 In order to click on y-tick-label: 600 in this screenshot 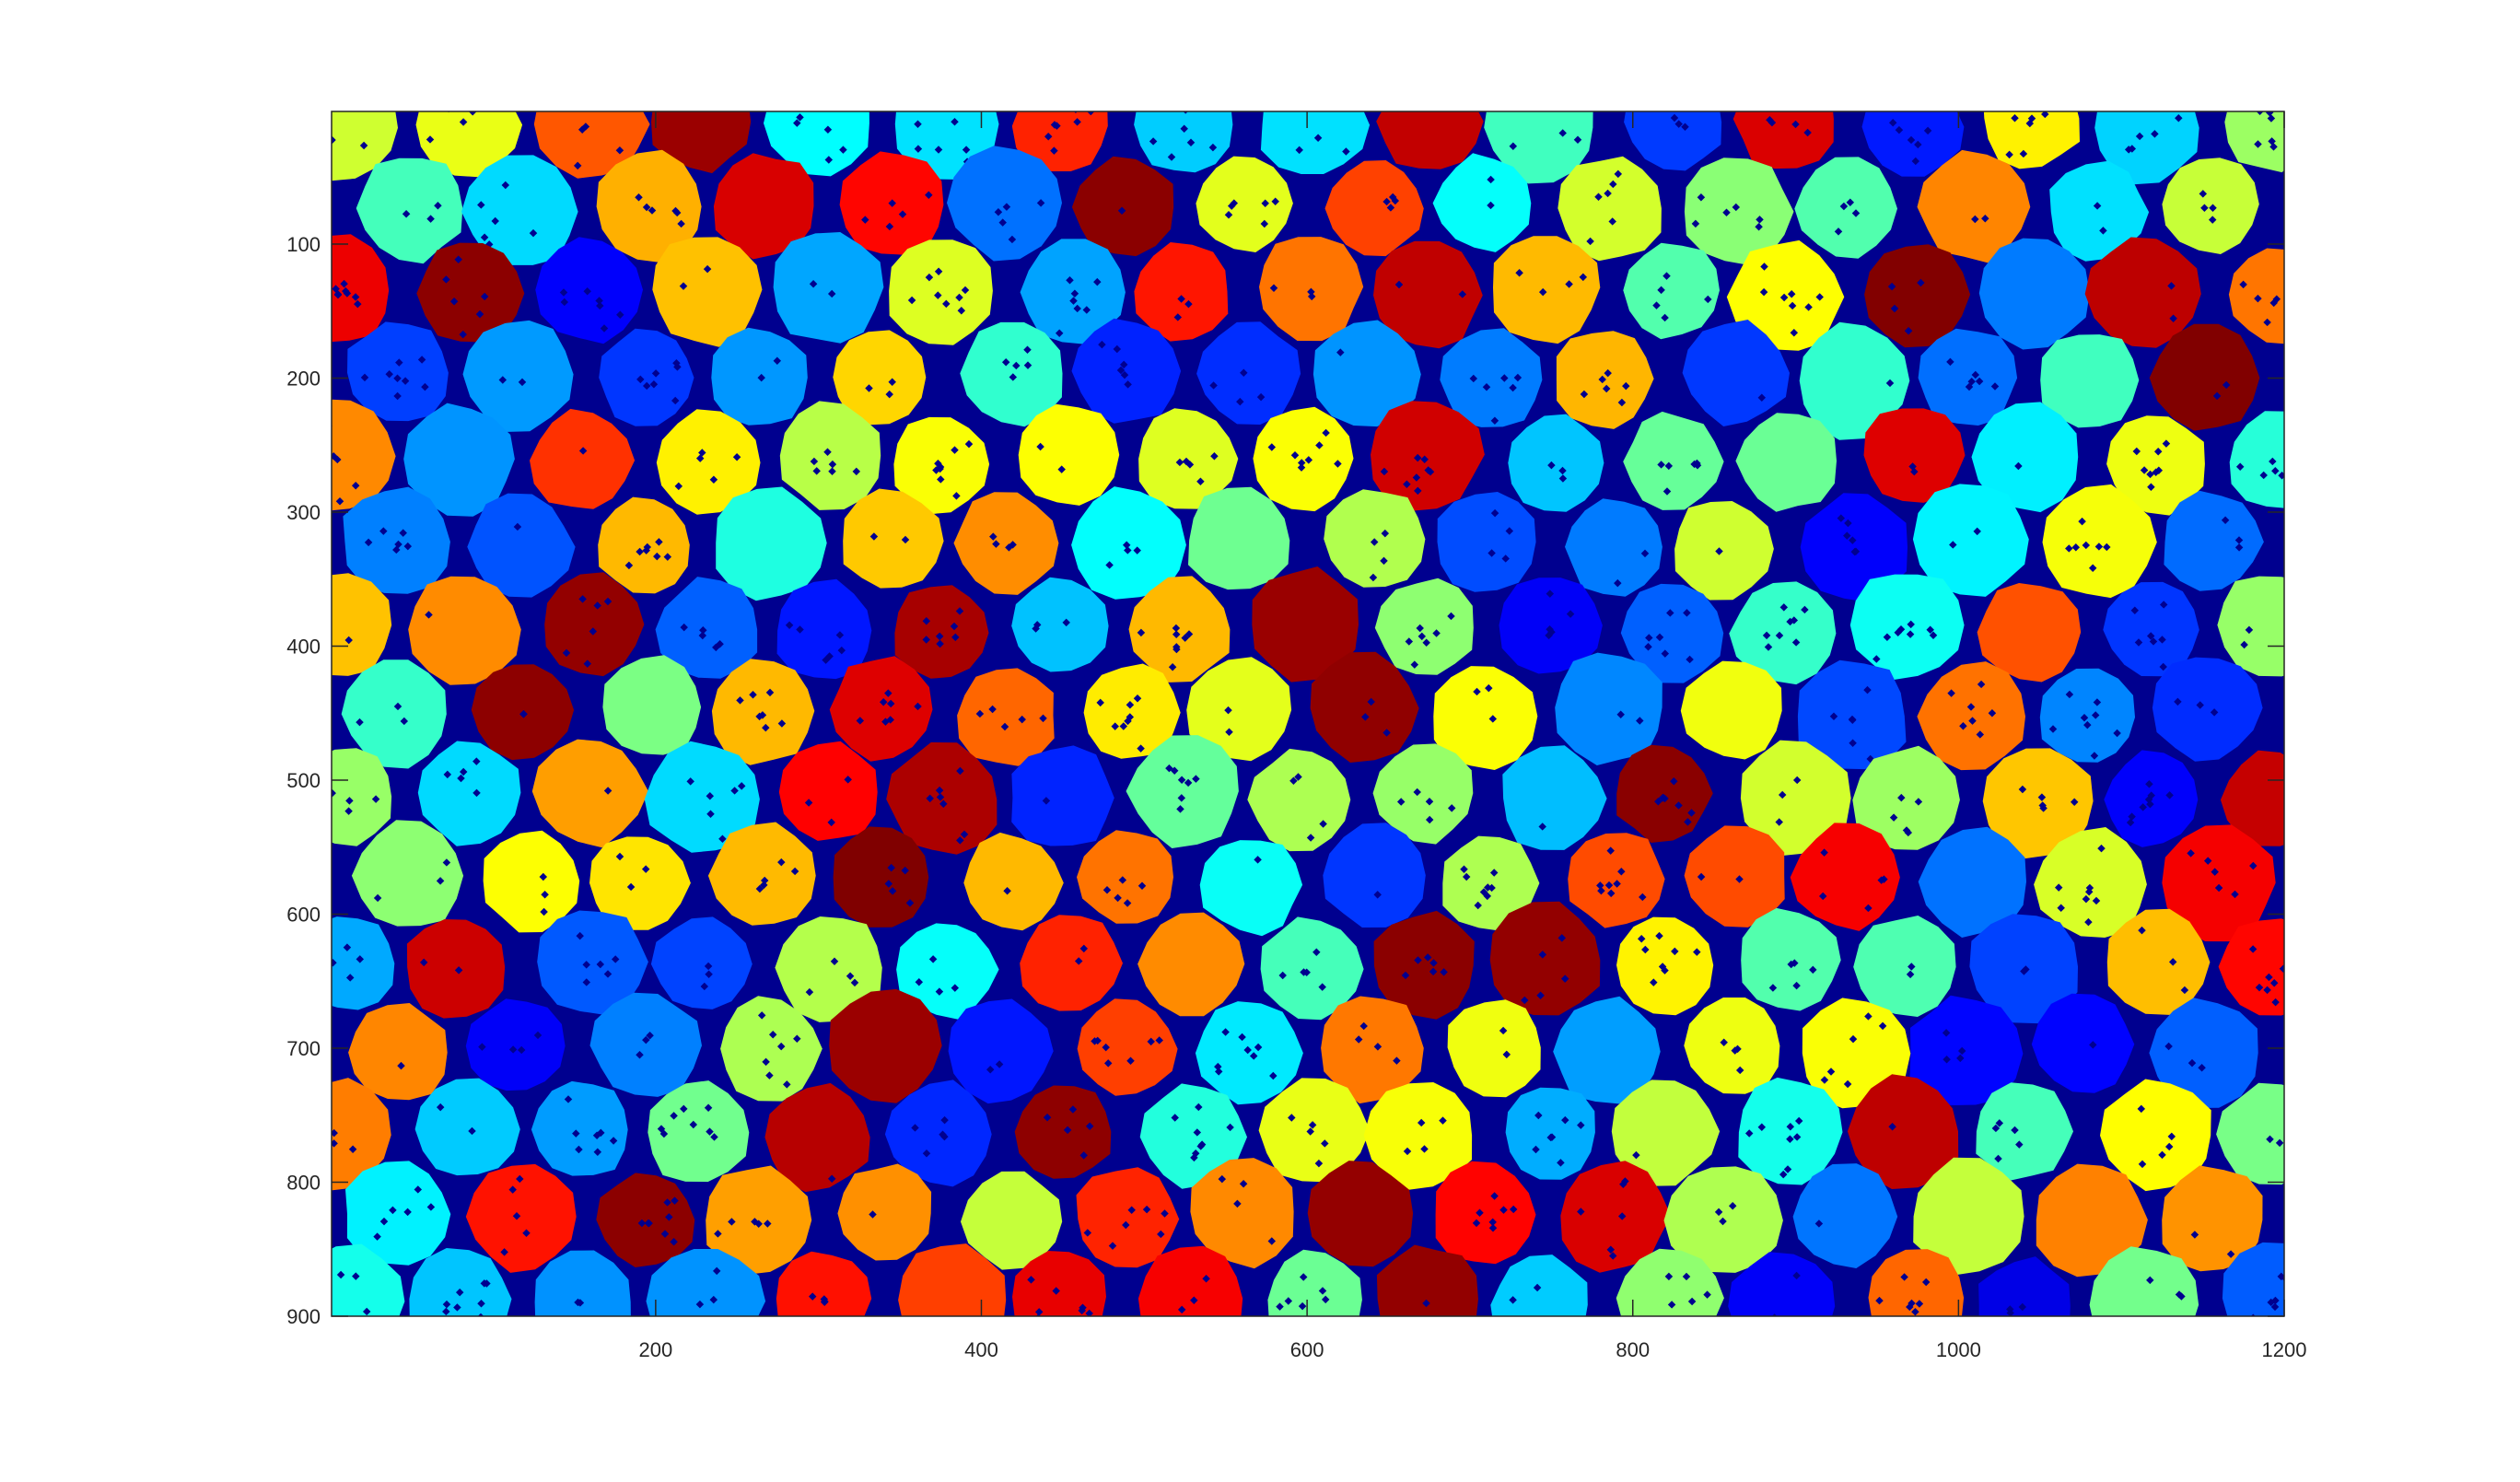, I will do `click(303, 915)`.